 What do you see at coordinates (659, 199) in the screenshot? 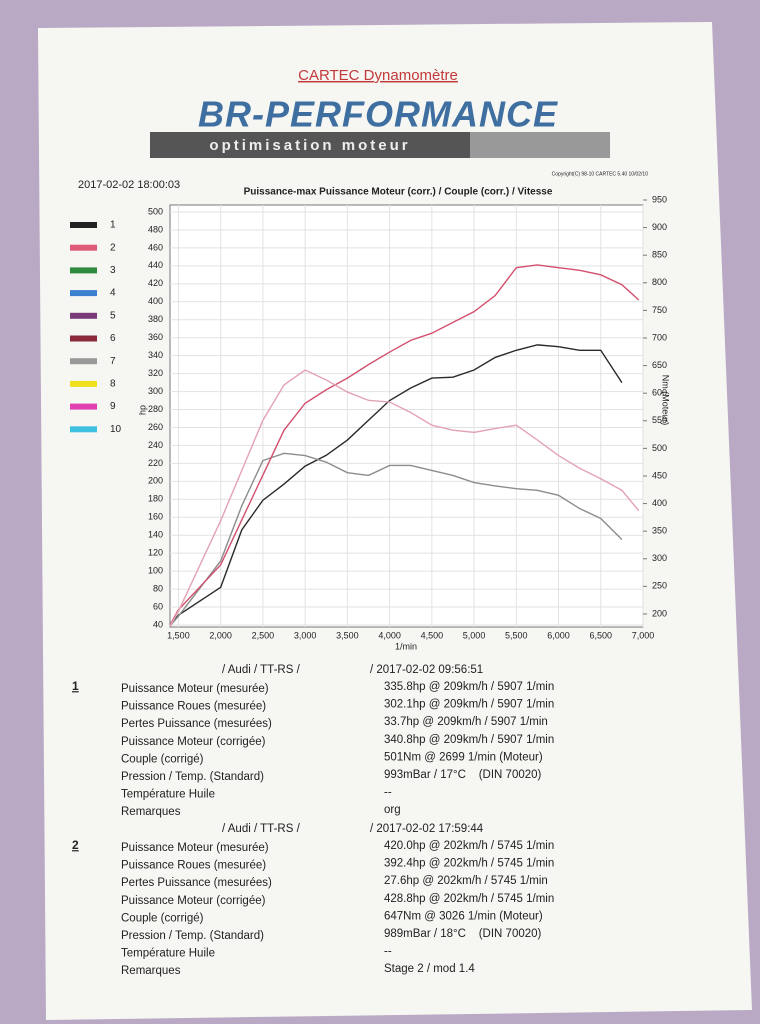
I see `y2-tick-label: 950` at bounding box center [659, 199].